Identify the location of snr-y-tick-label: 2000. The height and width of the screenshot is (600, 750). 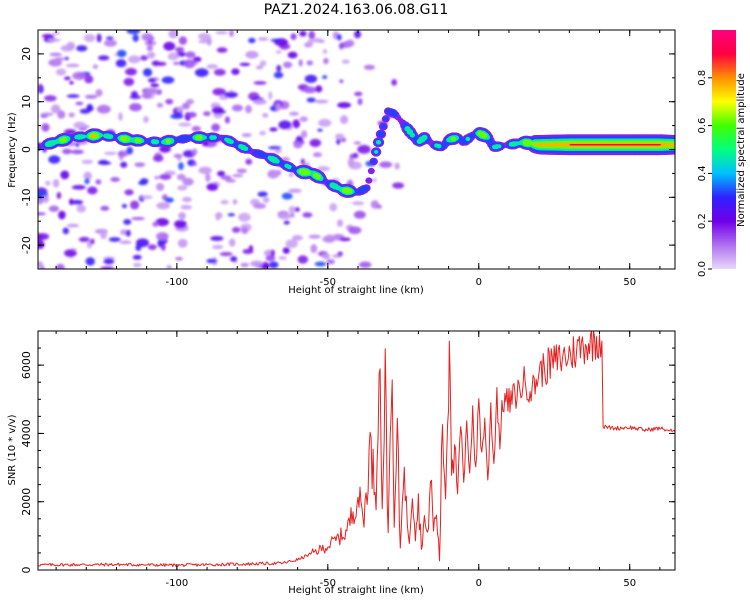
(26, 502).